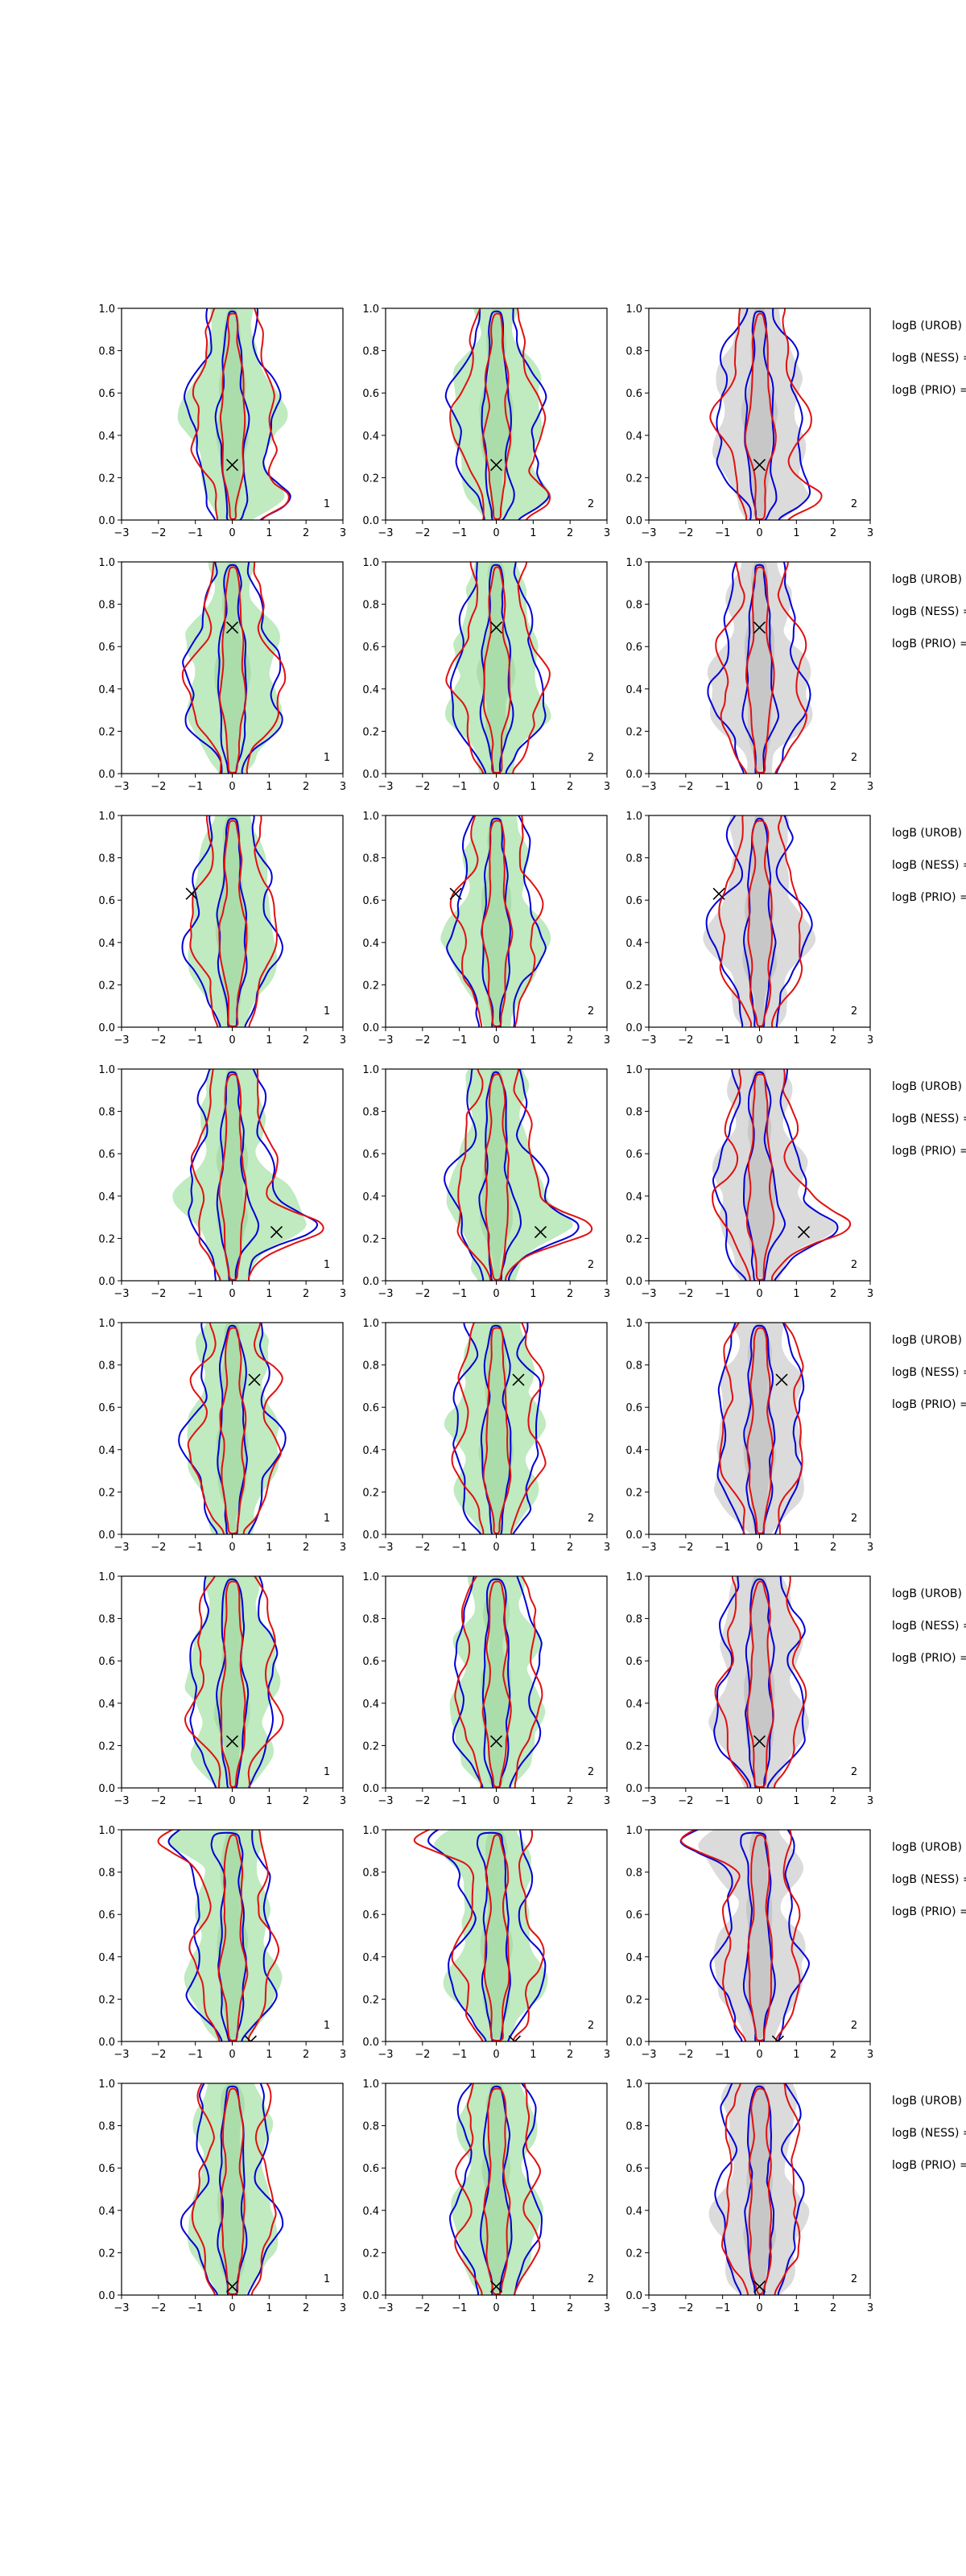  I want to click on panel-r6-c2: −3 −2 −1 0 1 2 3 0.0 0.2 0.4 0.6 0.8 1.0 2, so click(486, 1689).